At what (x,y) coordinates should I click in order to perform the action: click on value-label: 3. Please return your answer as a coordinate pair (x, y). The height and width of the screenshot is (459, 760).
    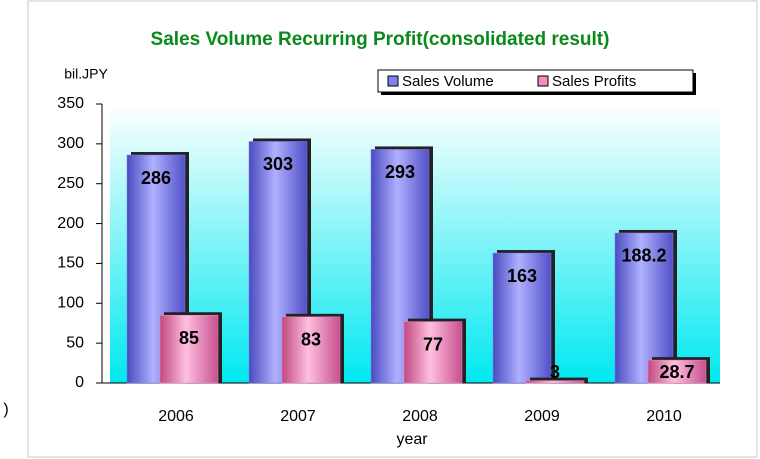
    Looking at the image, I should click on (555, 372).